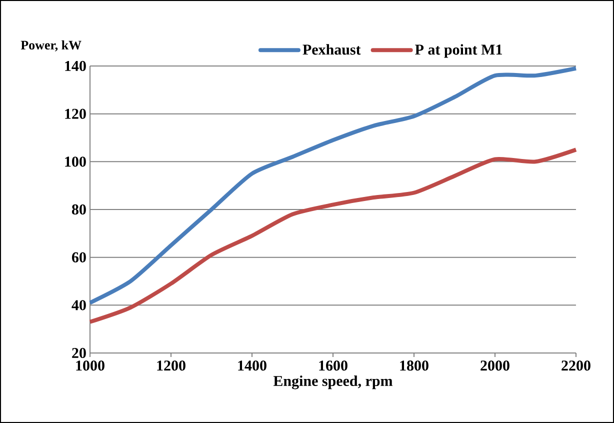 The width and height of the screenshot is (614, 423). What do you see at coordinates (495, 365) in the screenshot?
I see `x-tick-label: 2000` at bounding box center [495, 365].